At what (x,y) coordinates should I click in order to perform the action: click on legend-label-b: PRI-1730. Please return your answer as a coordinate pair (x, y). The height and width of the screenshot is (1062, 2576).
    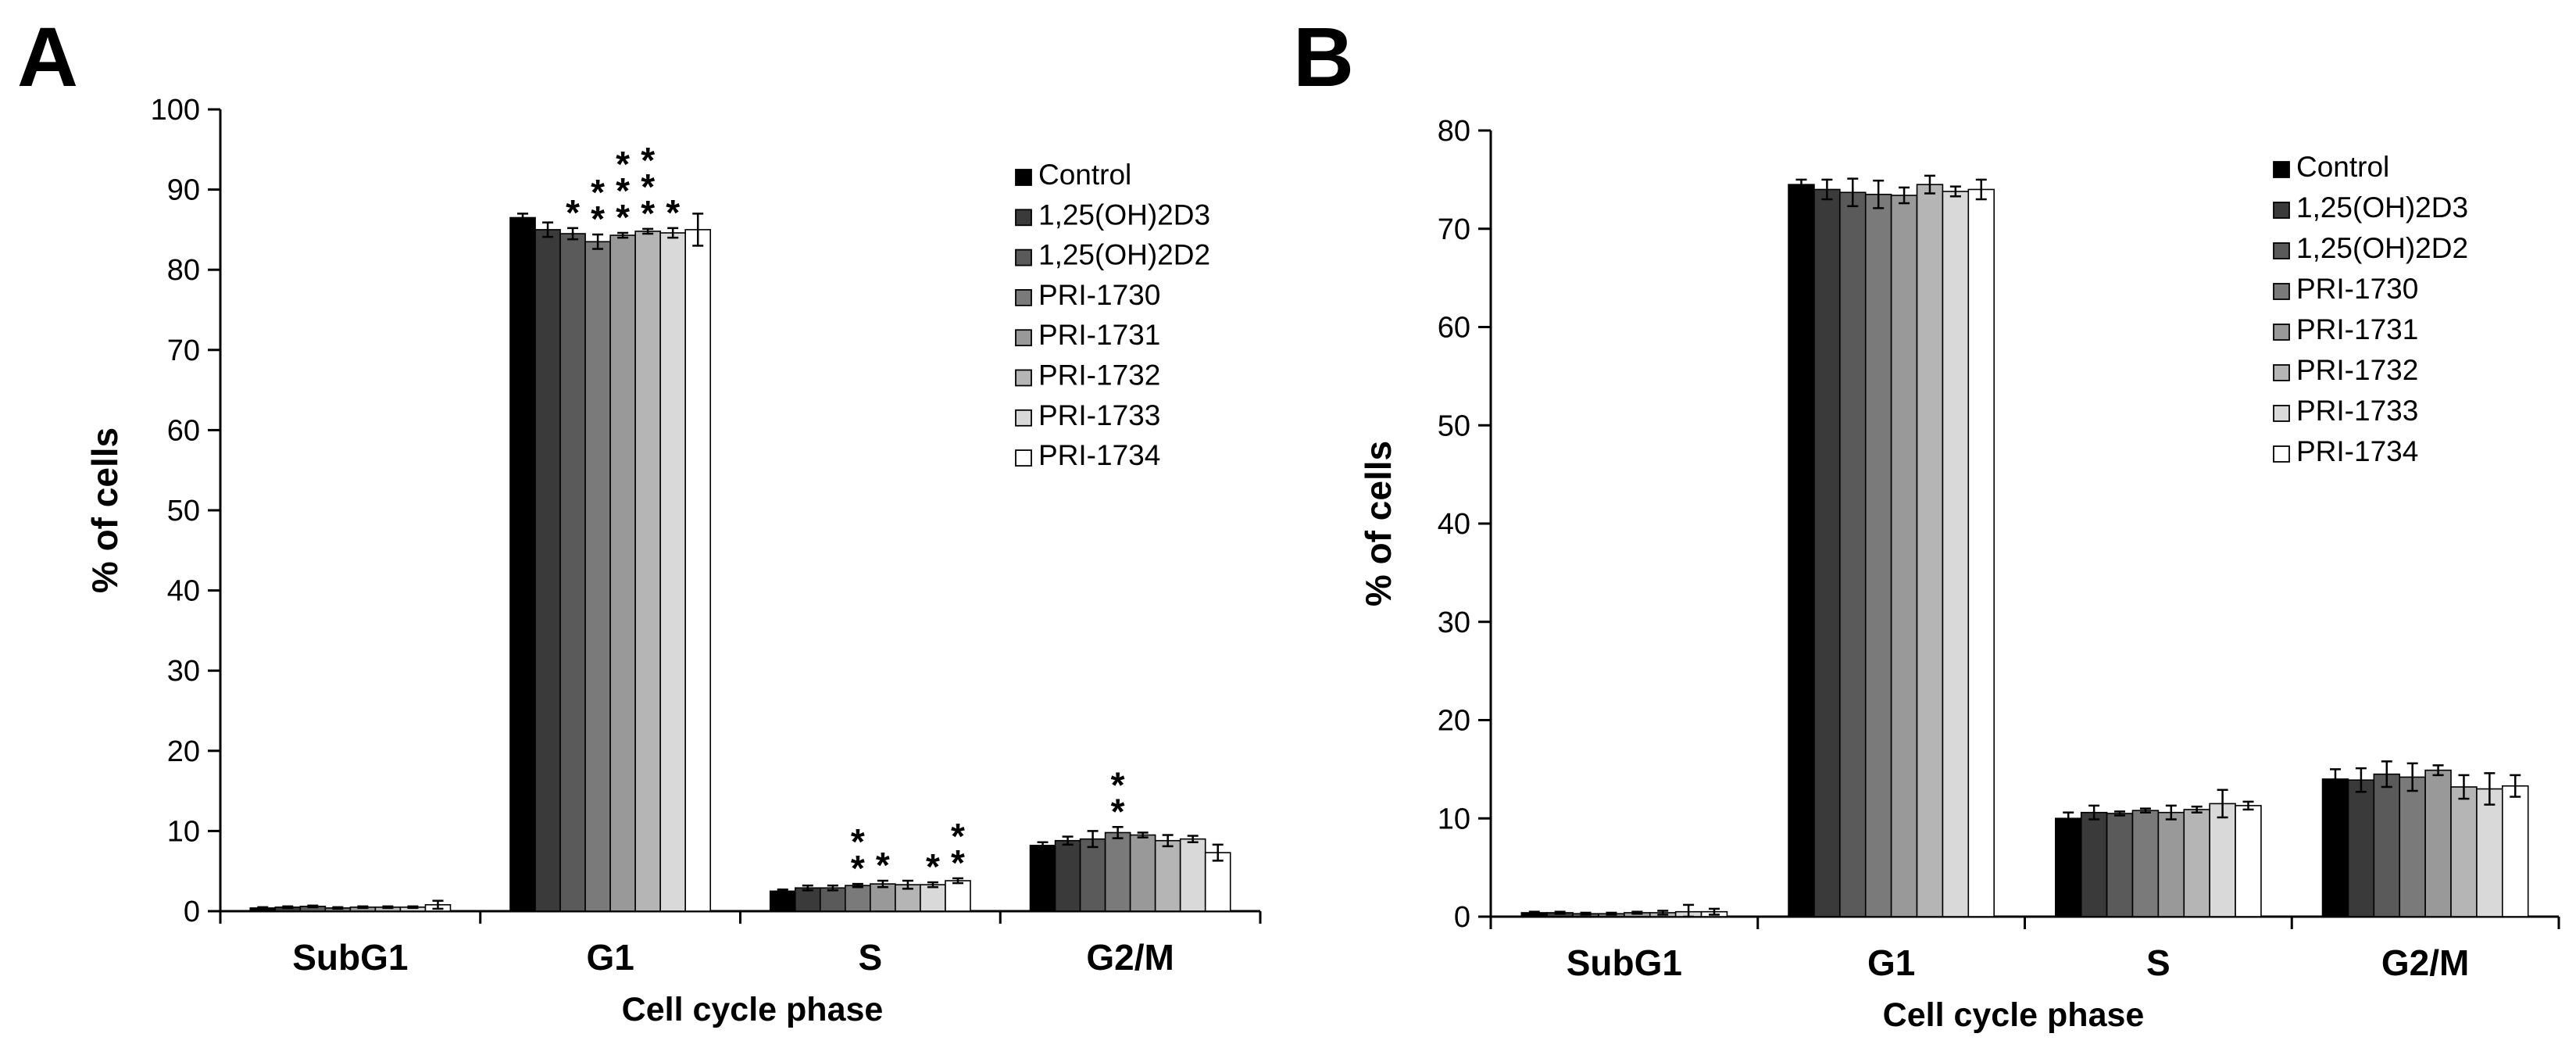
    Looking at the image, I should click on (2357, 289).